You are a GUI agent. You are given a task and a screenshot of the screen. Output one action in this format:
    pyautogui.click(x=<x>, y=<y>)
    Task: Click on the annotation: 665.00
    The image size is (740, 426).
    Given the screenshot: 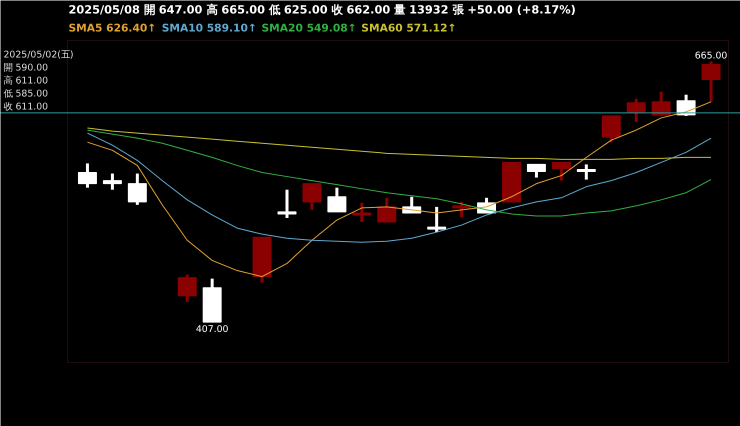 What is the action you would take?
    pyautogui.click(x=711, y=56)
    